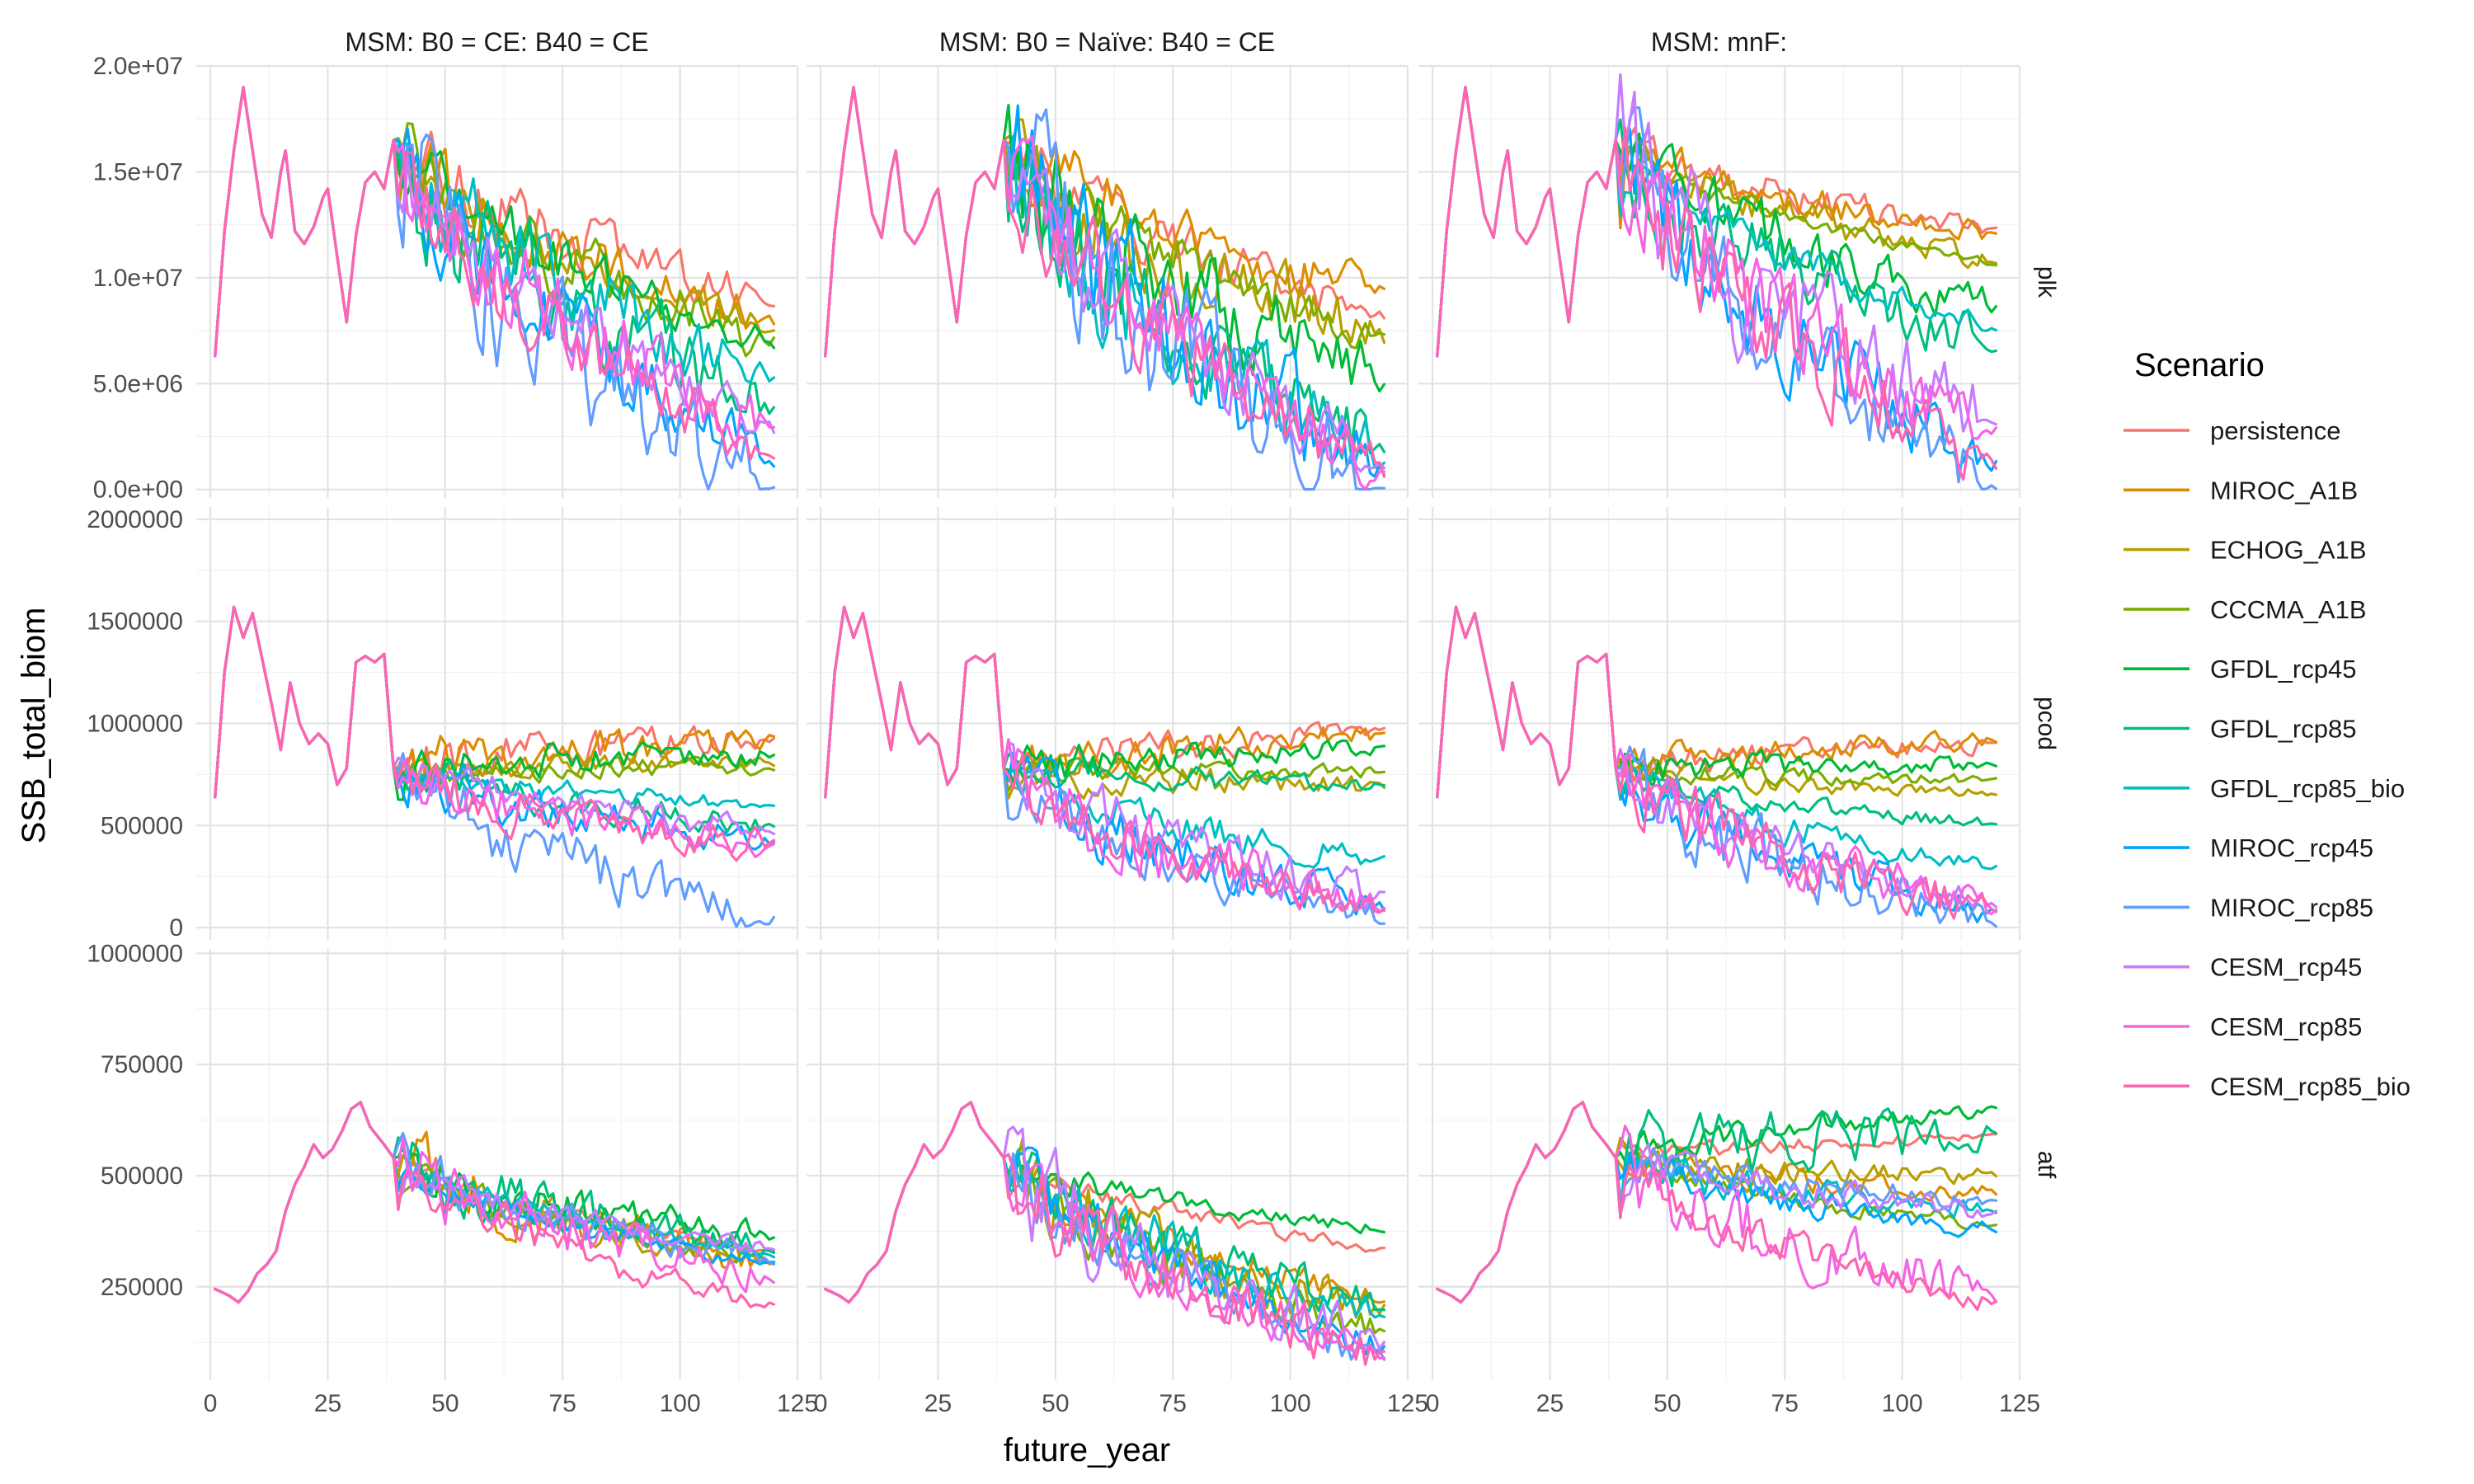 The height and width of the screenshot is (1484, 2474). What do you see at coordinates (2284, 490) in the screenshot?
I see `legend-label: MIROC_A1B` at bounding box center [2284, 490].